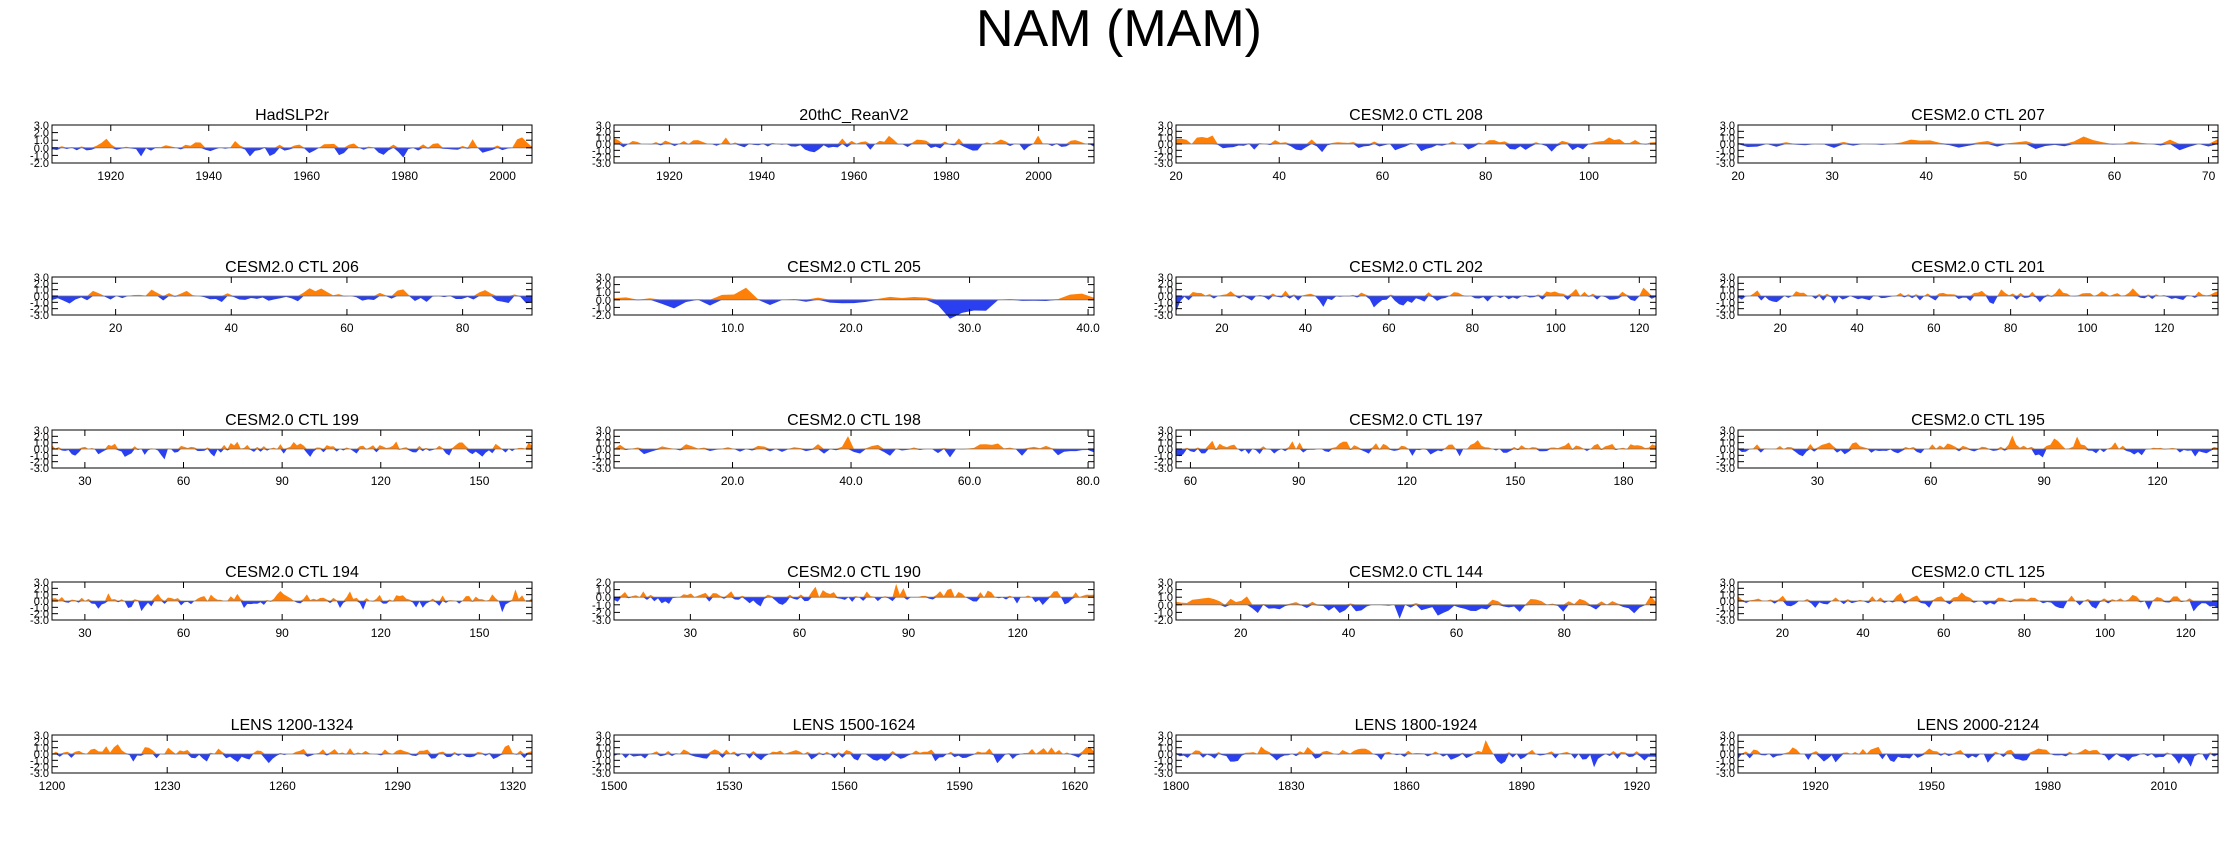 The height and width of the screenshot is (855, 2238). What do you see at coordinates (1416, 420) in the screenshot?
I see `panel-title: CESM2.0 CTL 197` at bounding box center [1416, 420].